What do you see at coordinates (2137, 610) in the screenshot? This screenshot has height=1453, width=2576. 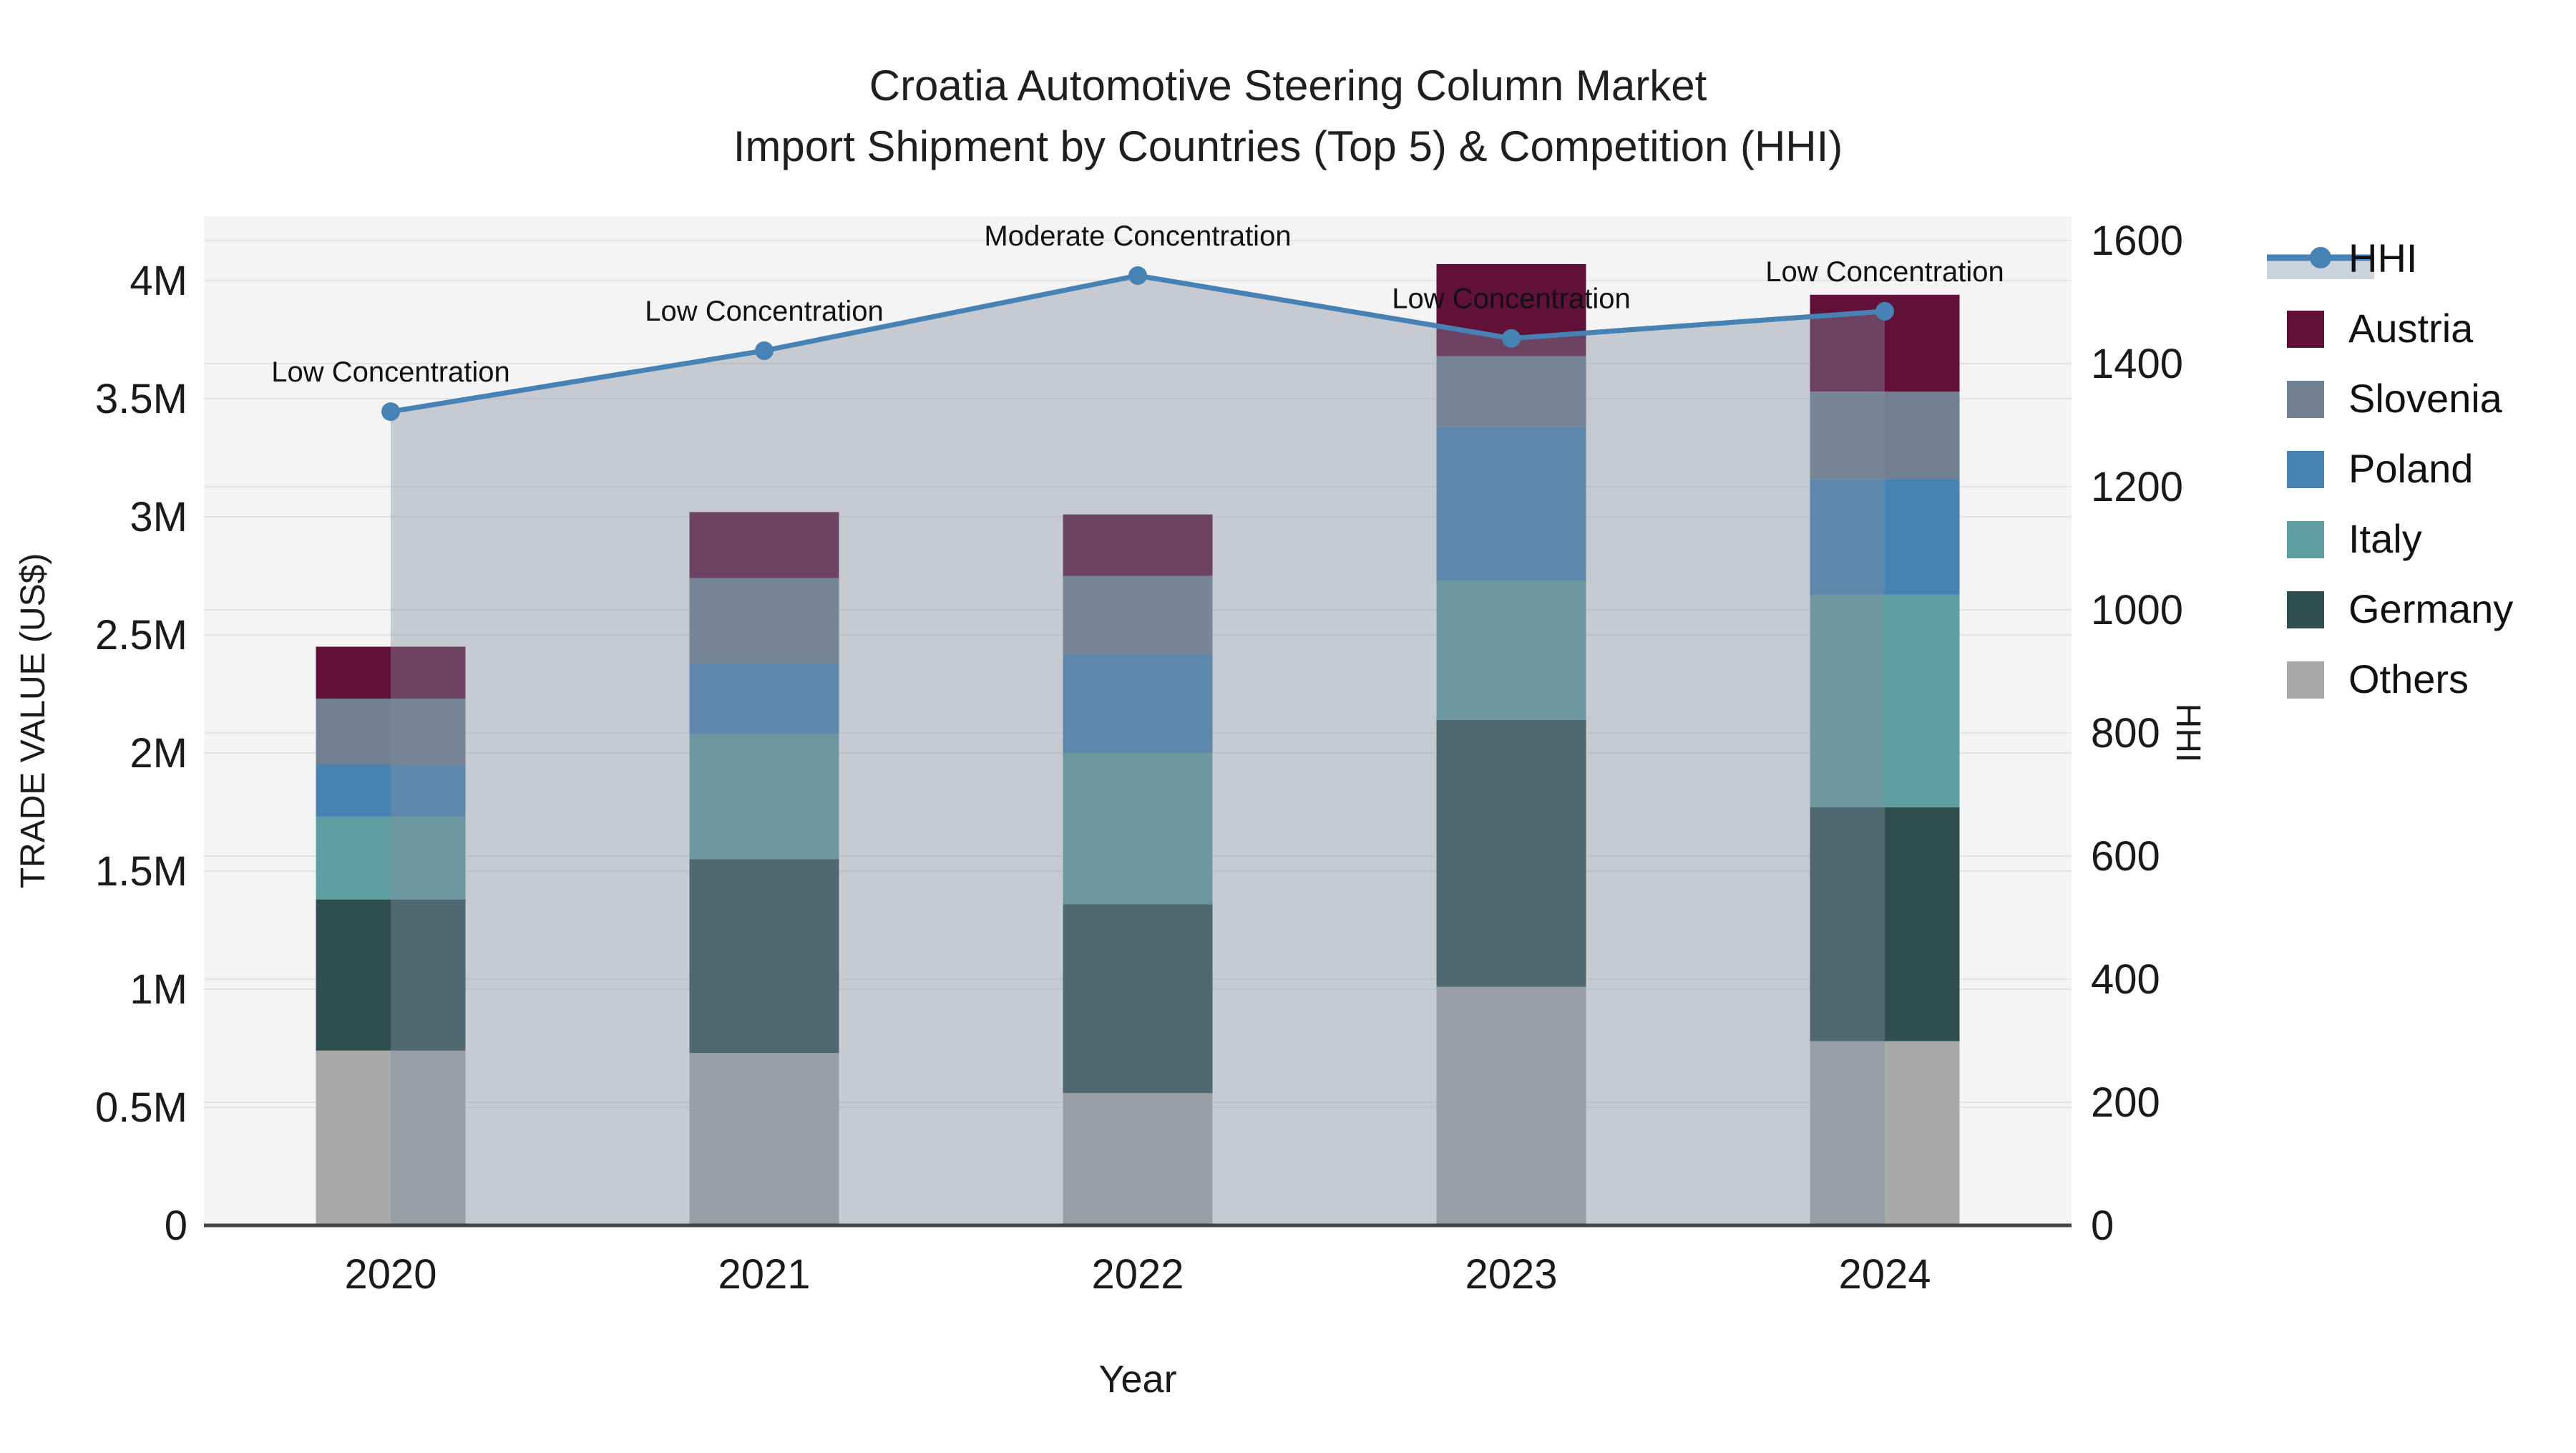 I see `right-tick-label: 1000` at bounding box center [2137, 610].